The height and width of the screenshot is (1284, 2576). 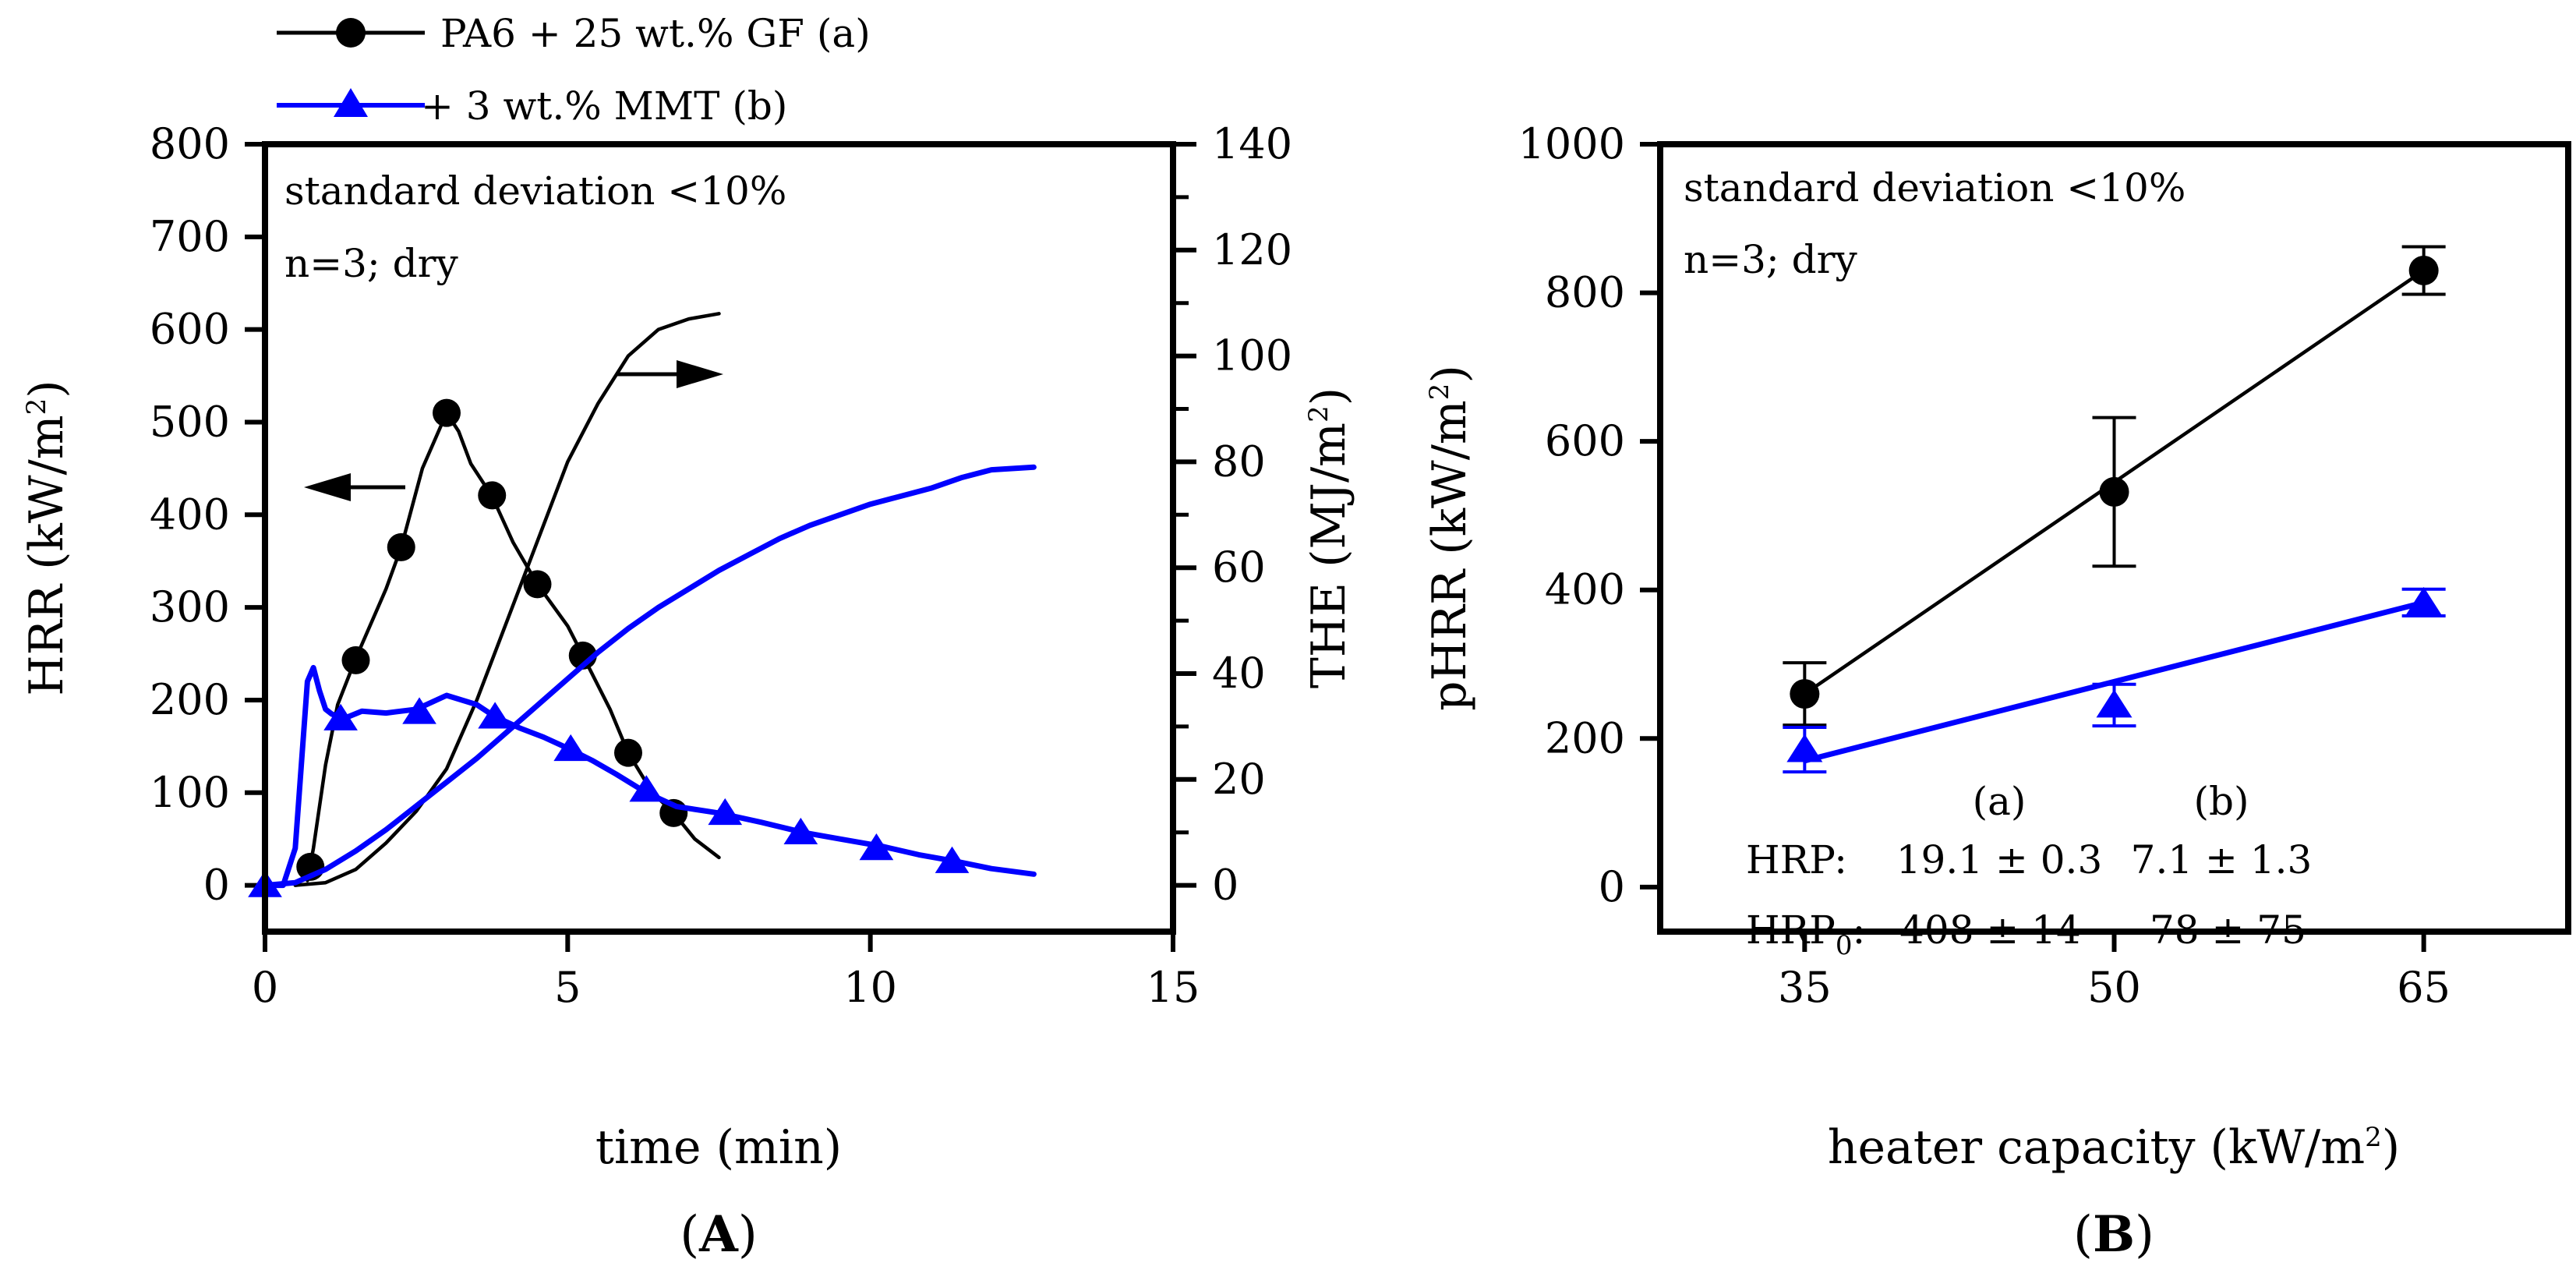 What do you see at coordinates (2222, 860) in the screenshot?
I see `panel-b-hrp-b: 7.1 ± 1.3` at bounding box center [2222, 860].